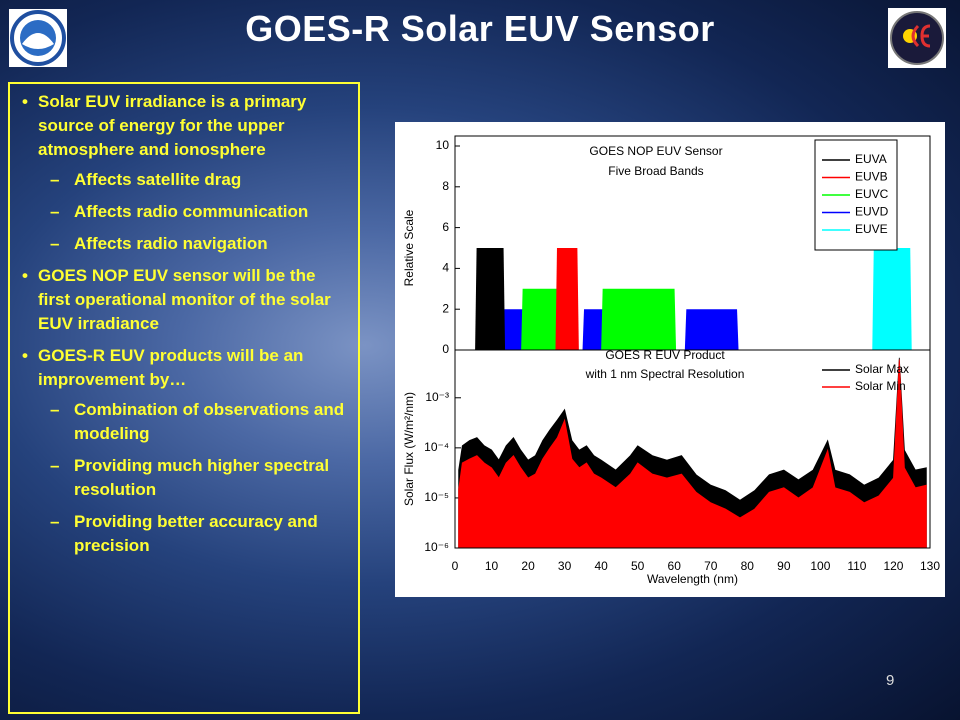 The image size is (960, 720). I want to click on noaa-logo-bird, so click(38, 41).